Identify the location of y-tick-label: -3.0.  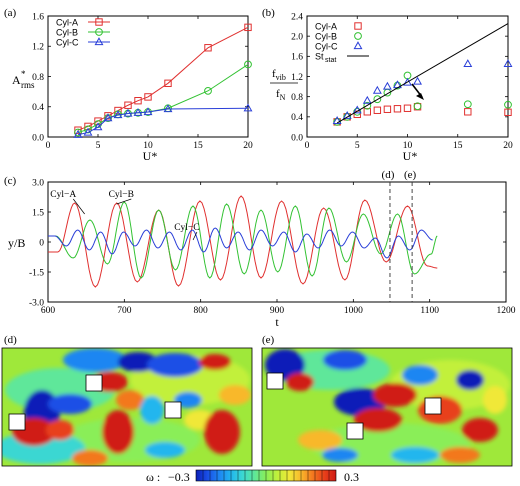
(36, 303).